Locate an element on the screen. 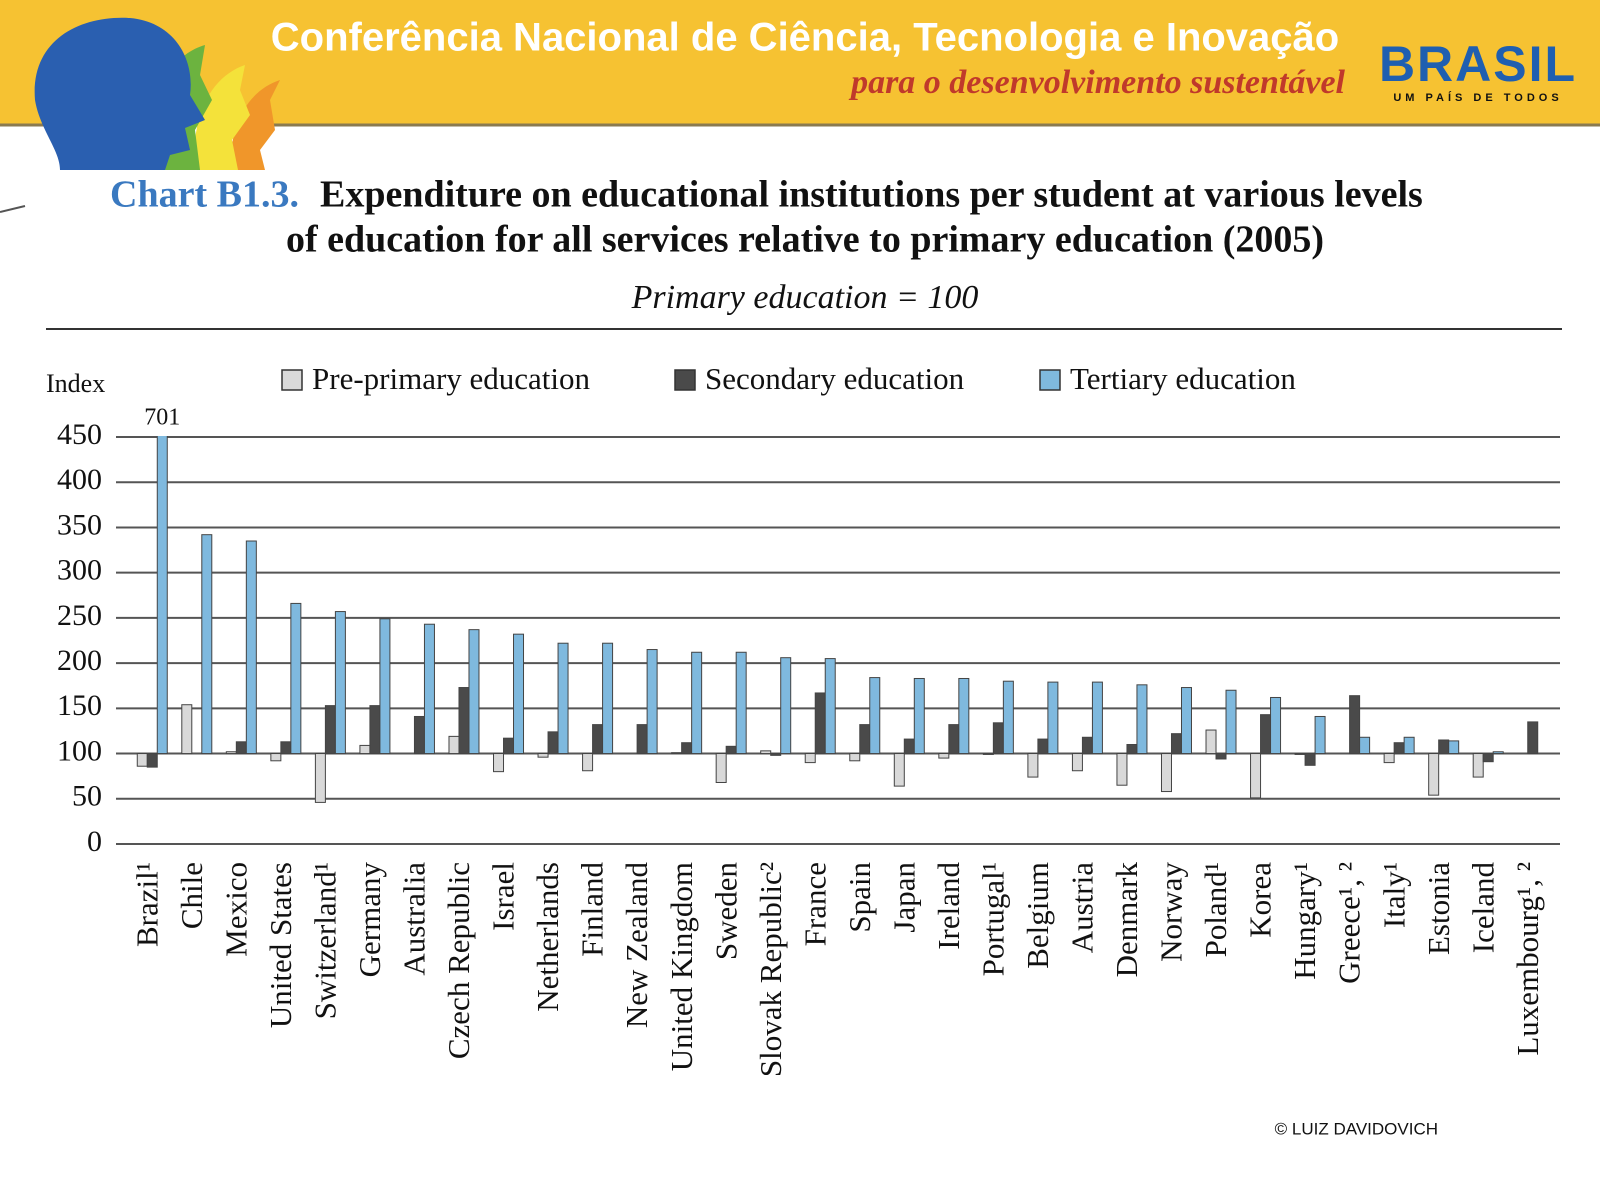 This screenshot has height=1200, width=1600. x-tick-label: Chile is located at coordinates (191, 895).